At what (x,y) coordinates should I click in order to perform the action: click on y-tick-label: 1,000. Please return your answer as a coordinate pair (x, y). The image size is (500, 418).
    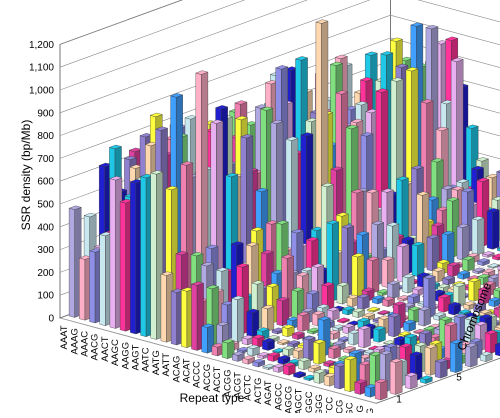
    Looking at the image, I should click on (41, 91).